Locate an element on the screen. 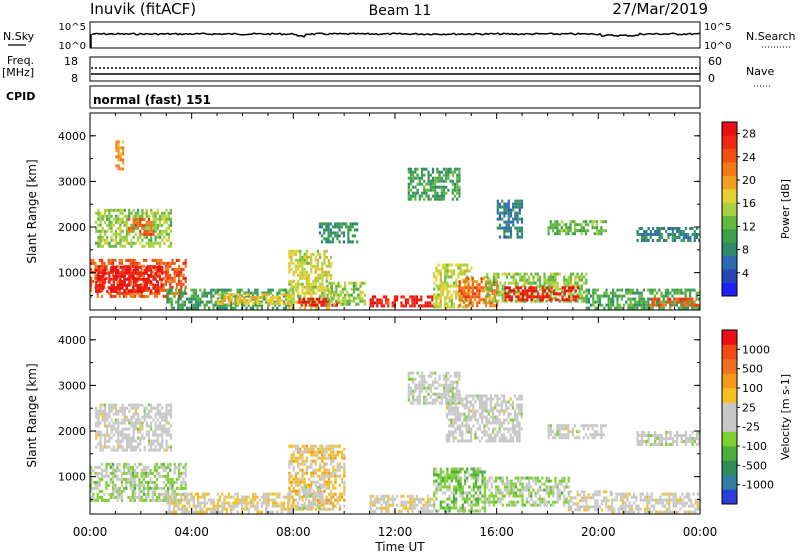  colorbar-tick-label: 16 is located at coordinates (749, 203).